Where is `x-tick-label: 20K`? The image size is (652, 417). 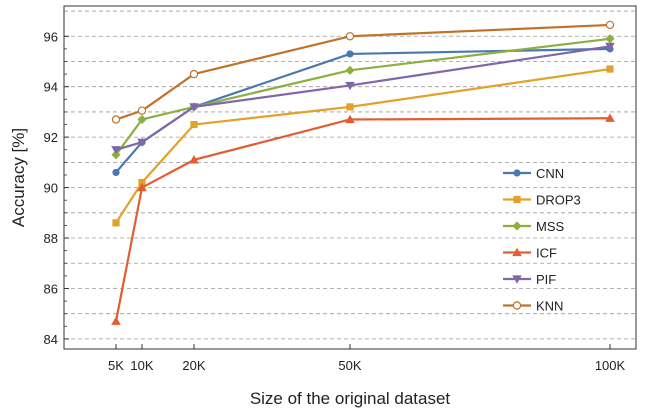 x-tick-label: 20K is located at coordinates (193, 365).